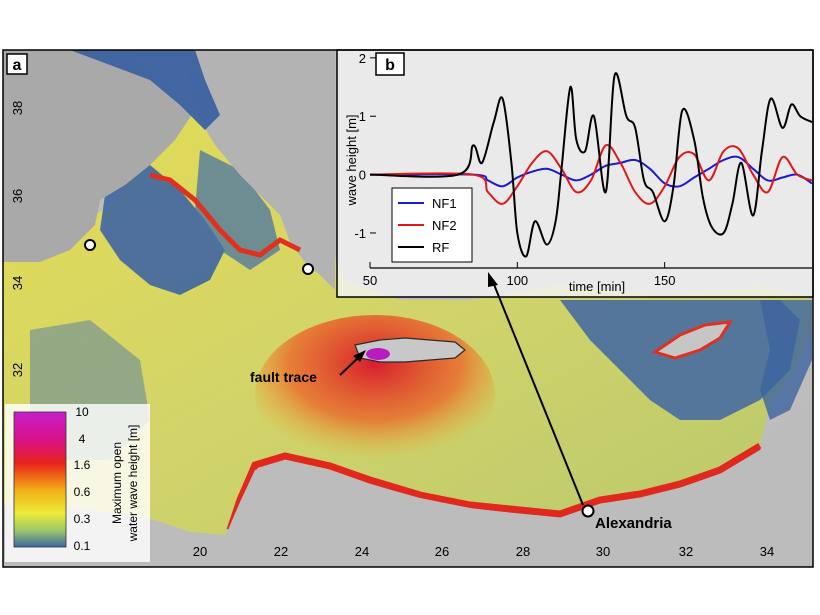 The width and height of the screenshot is (820, 615). Describe the element at coordinates (351, 160) in the screenshot. I see `inset-ylabel: wave height [m]` at that location.